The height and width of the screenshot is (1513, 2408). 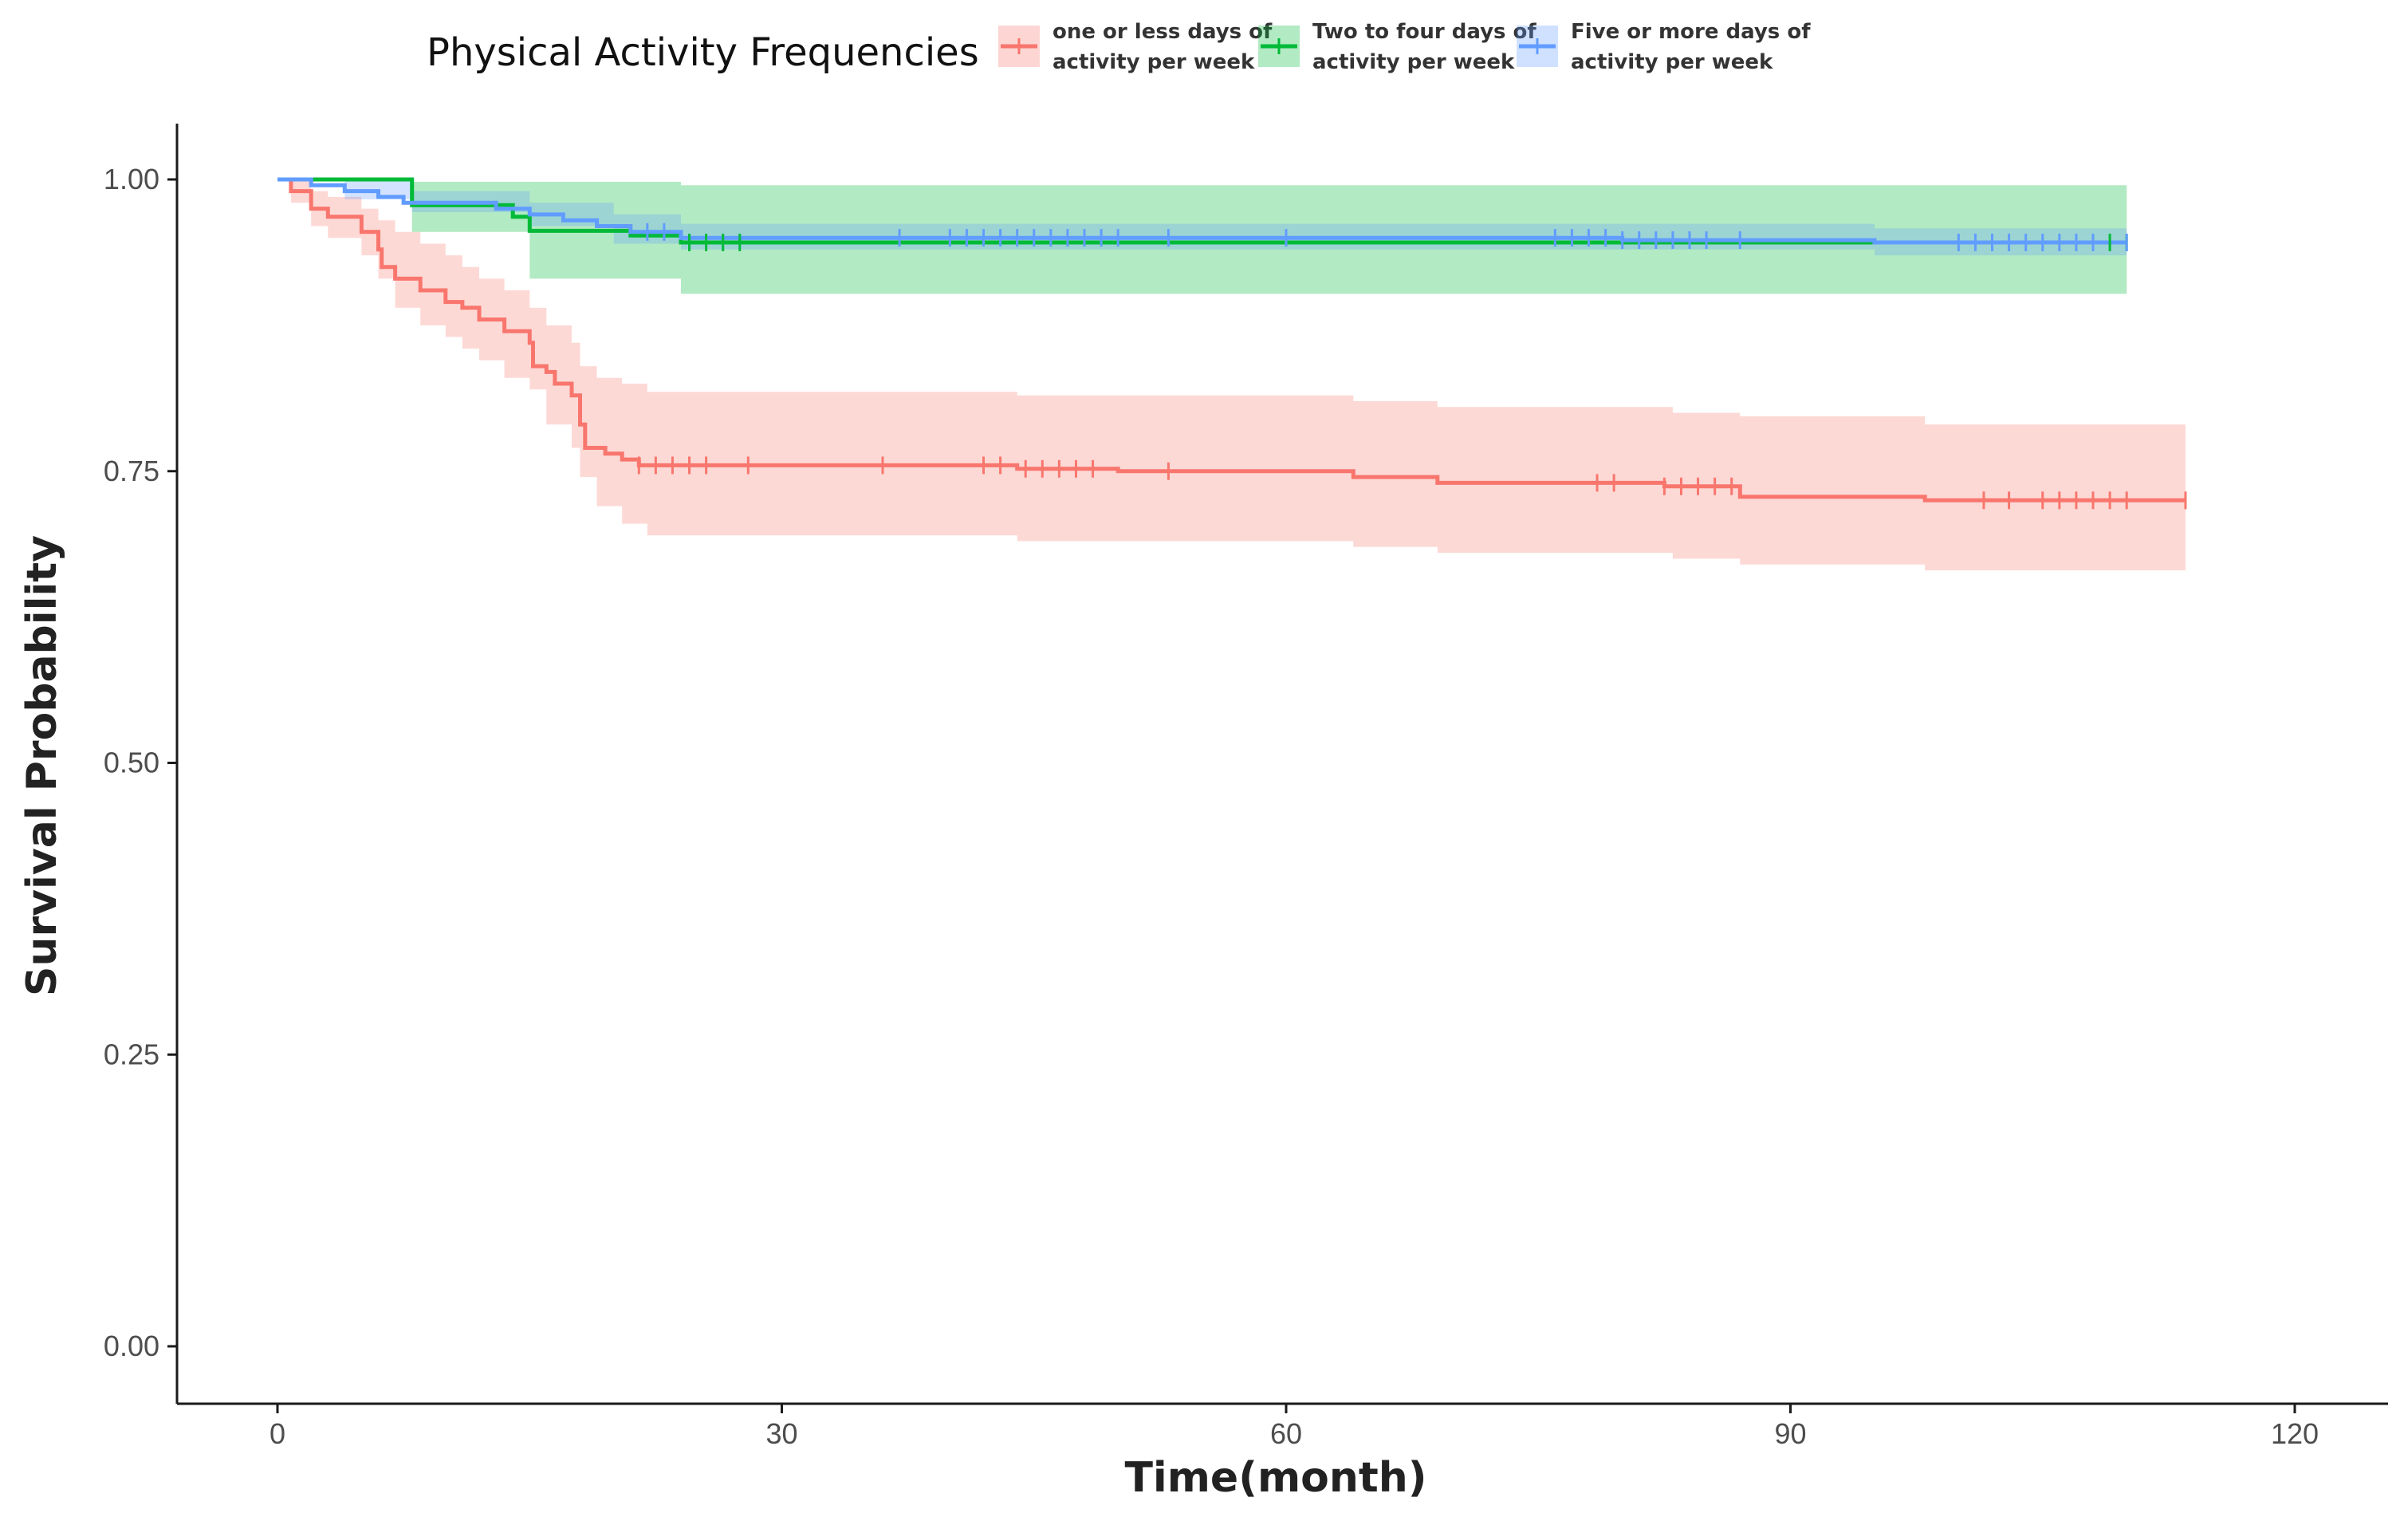 I want to click on legend-label-line1: Two to four days of, so click(x=1424, y=32).